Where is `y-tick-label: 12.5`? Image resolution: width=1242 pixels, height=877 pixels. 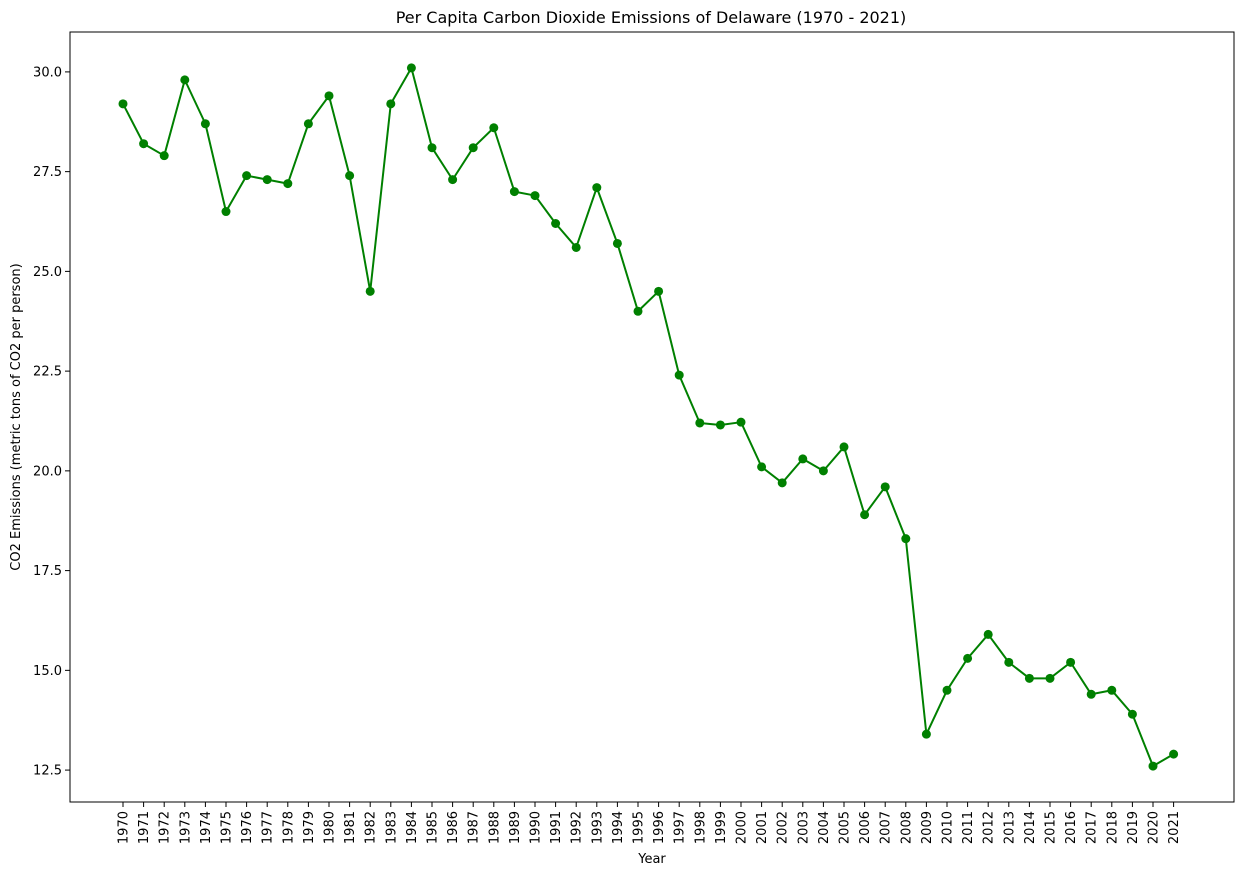 y-tick-label: 12.5 is located at coordinates (47, 771).